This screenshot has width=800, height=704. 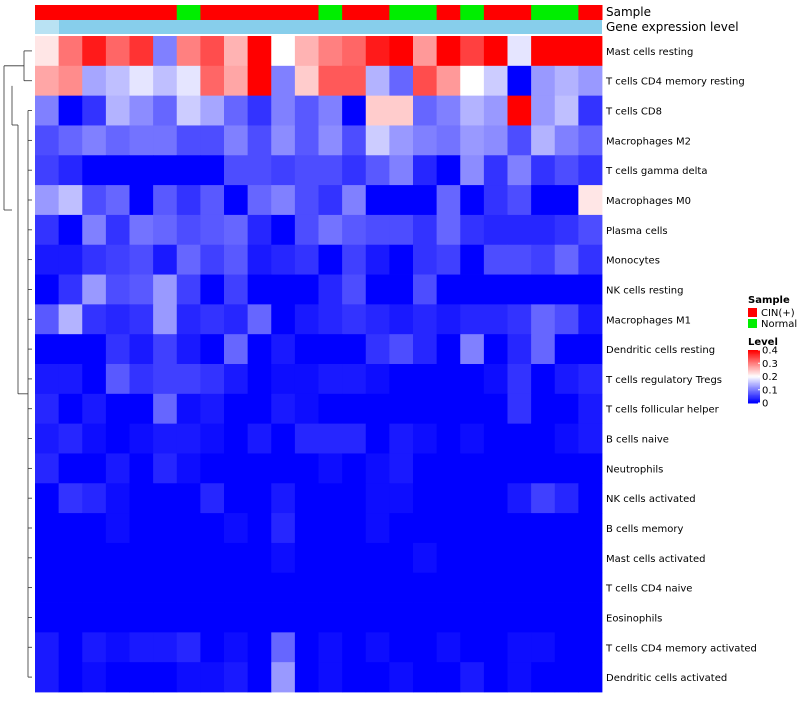 I want to click on gene-expression-track-light-segment, so click(x=47, y=27).